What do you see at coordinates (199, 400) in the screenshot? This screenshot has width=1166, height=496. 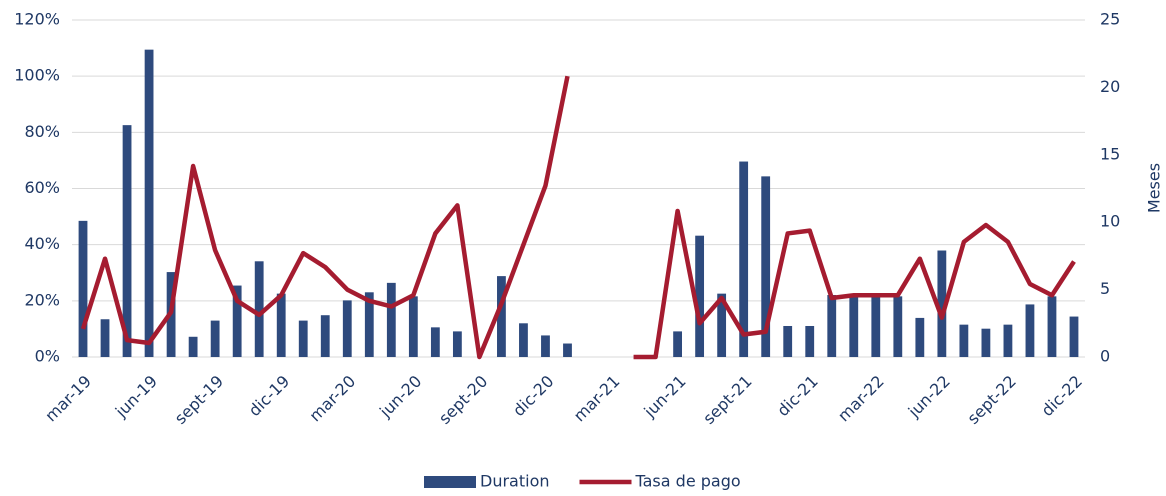 I see `x-tick-label: sept-19` at bounding box center [199, 400].